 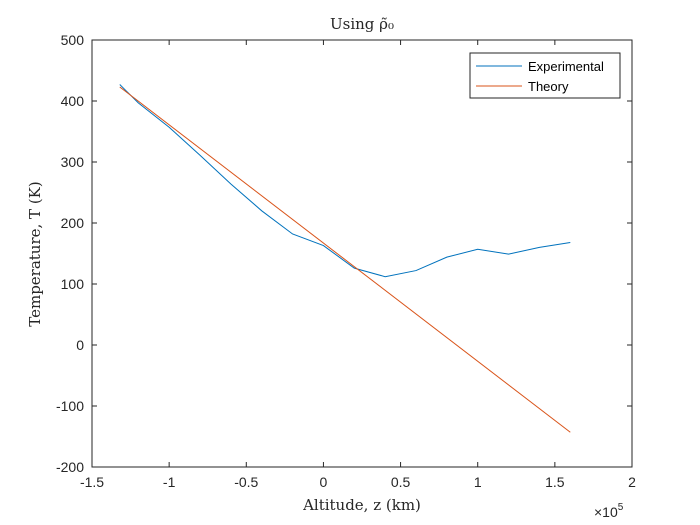 I want to click on y-tick-label: 500, so click(x=73, y=40).